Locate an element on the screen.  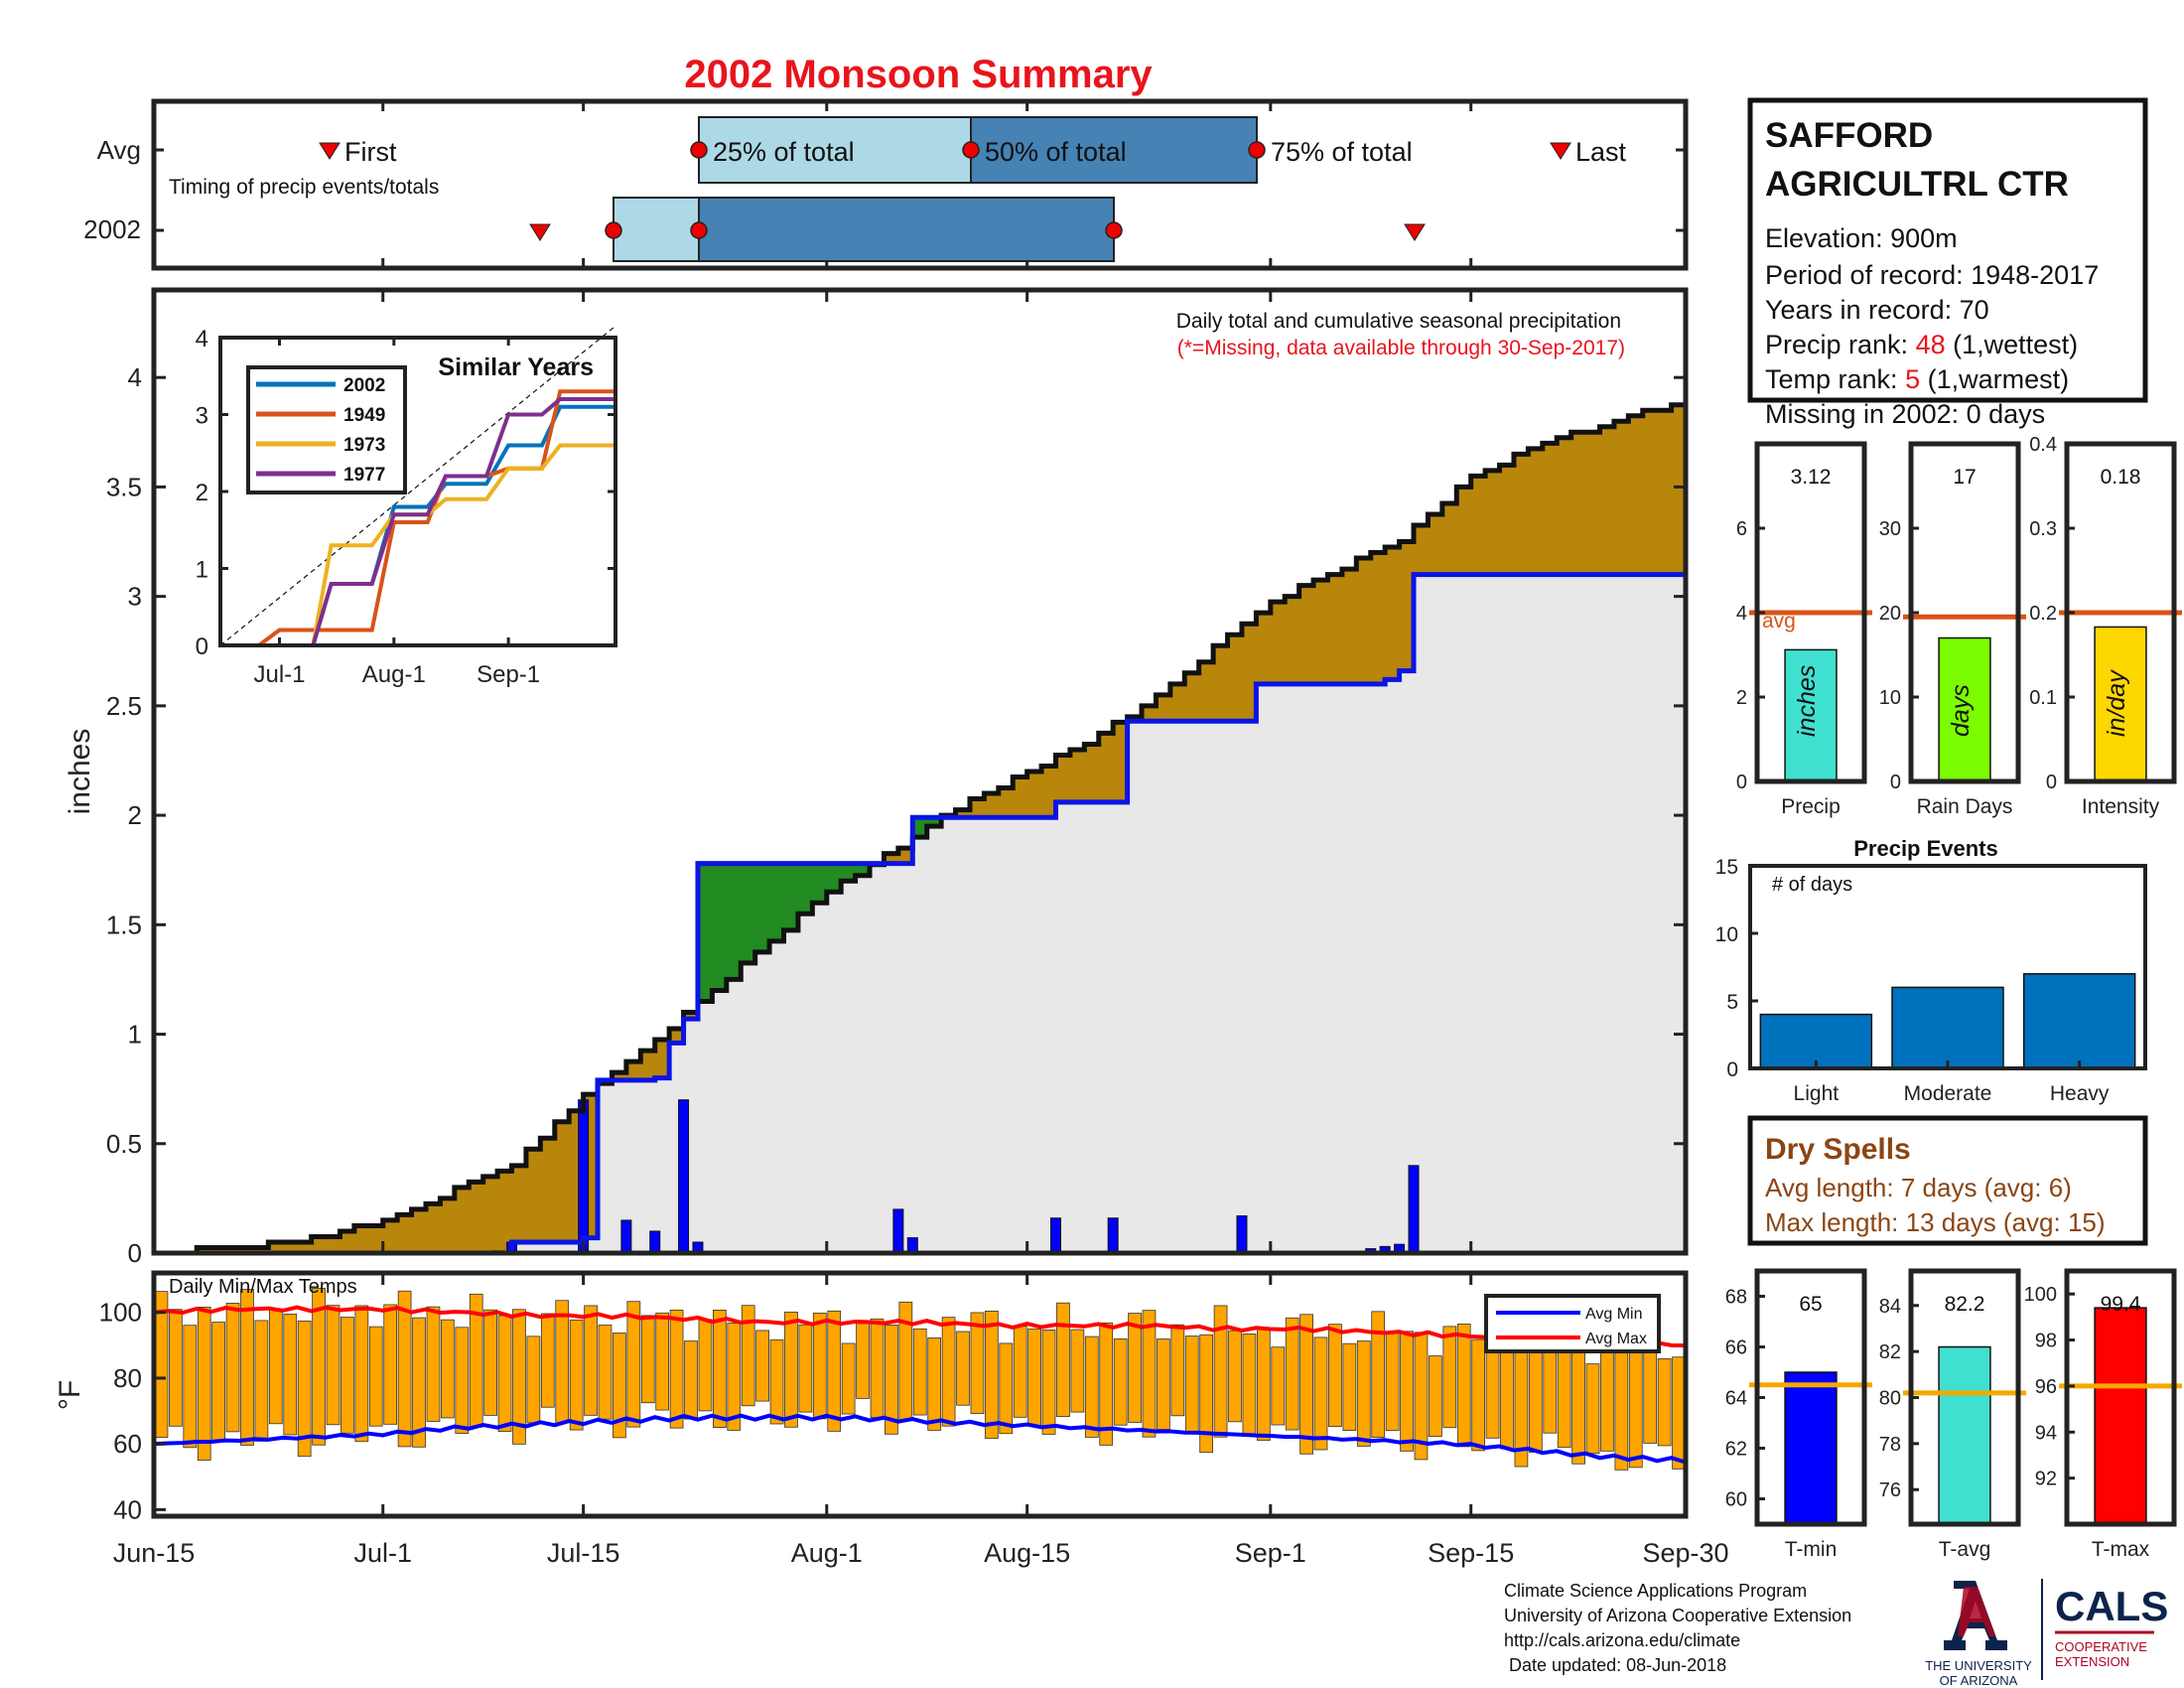
mini-bar-t-min is located at coordinates (1811, 1448).